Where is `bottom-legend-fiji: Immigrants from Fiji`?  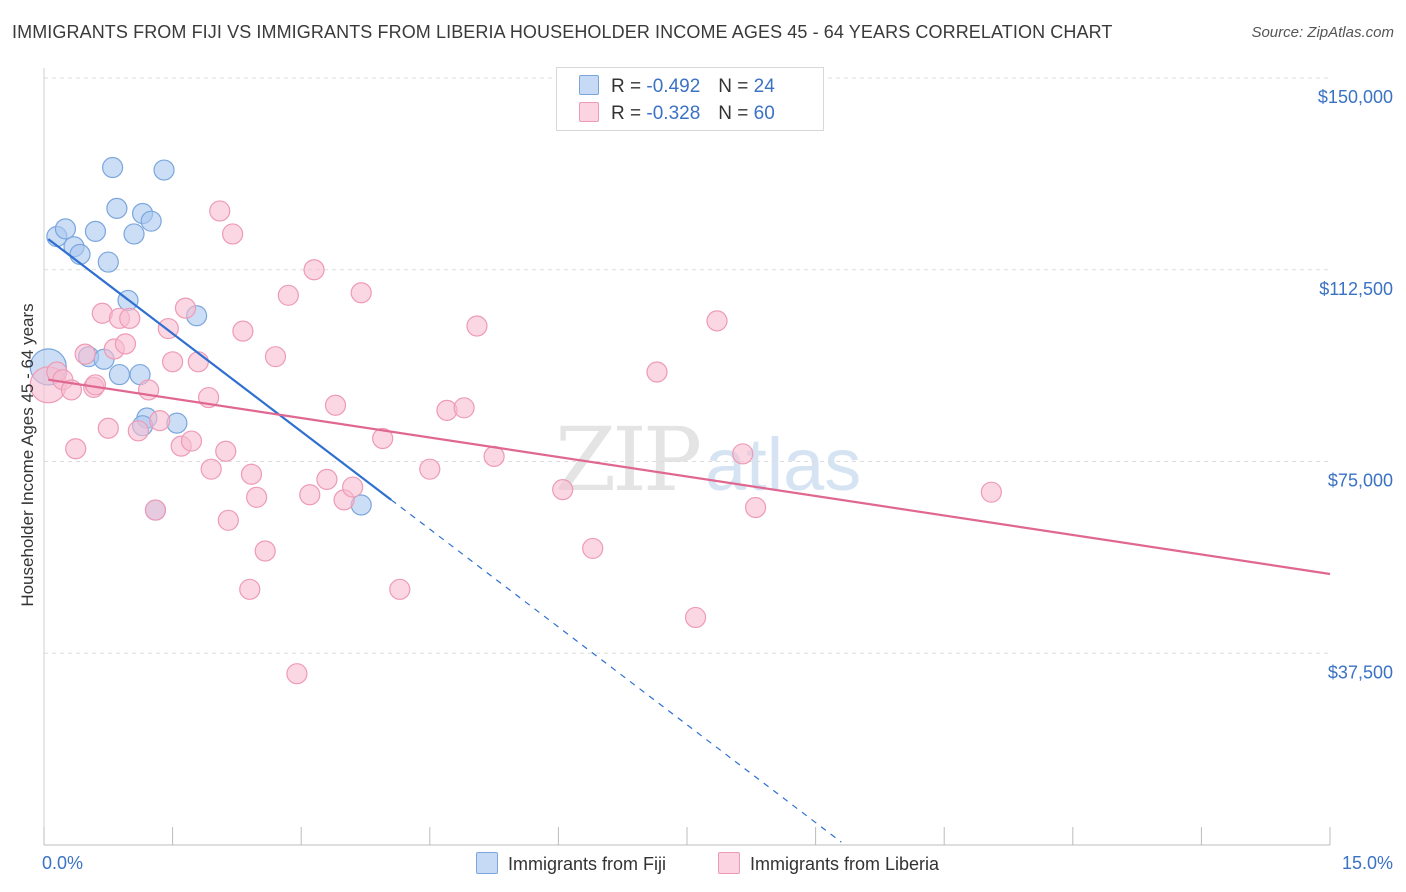
bottom-legend-fiji: Immigrants from Fiji is located at coordinates (571, 863).